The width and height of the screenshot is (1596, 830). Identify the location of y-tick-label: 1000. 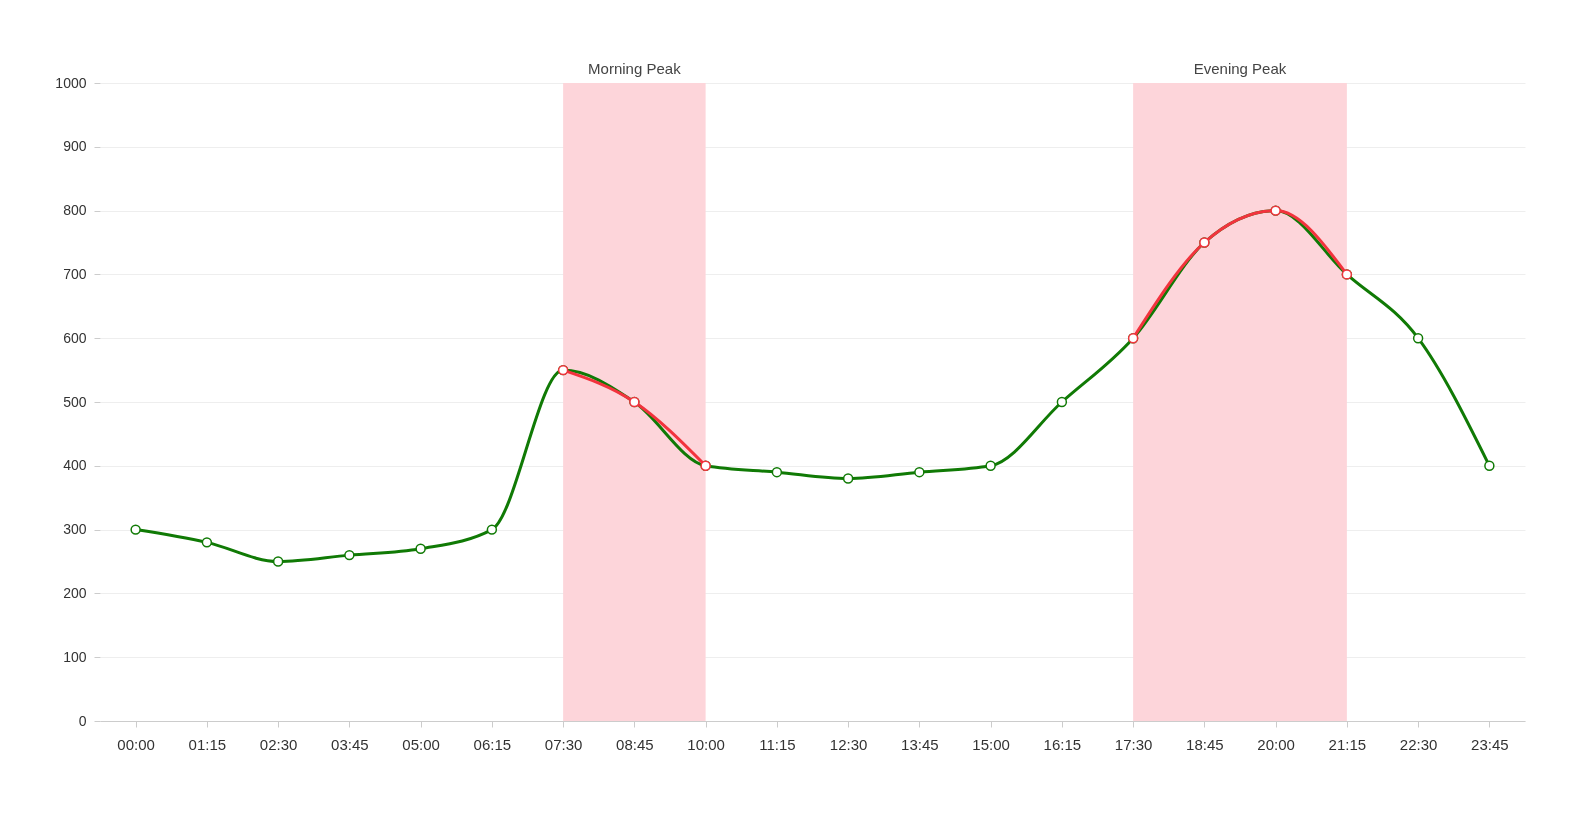
(71, 82).